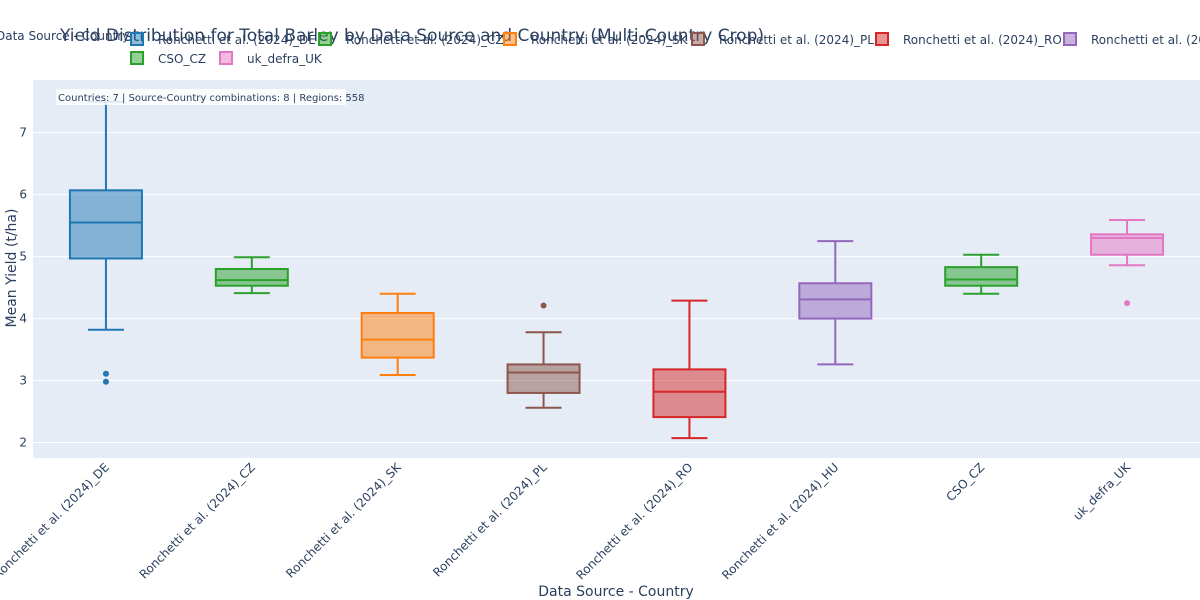 The image size is (1200, 600). I want to click on legend-item: Ronchetti et al. (2024)_PL, so click(782, 39).